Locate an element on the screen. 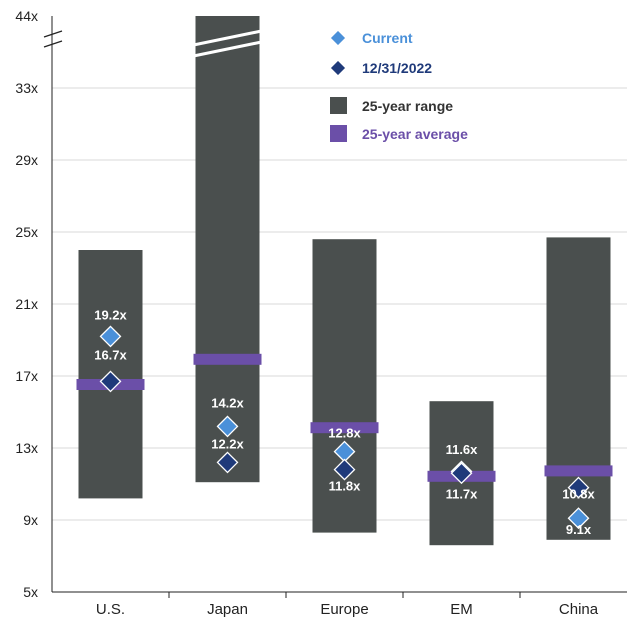  current-data-label: 9.1x is located at coordinates (579, 529).